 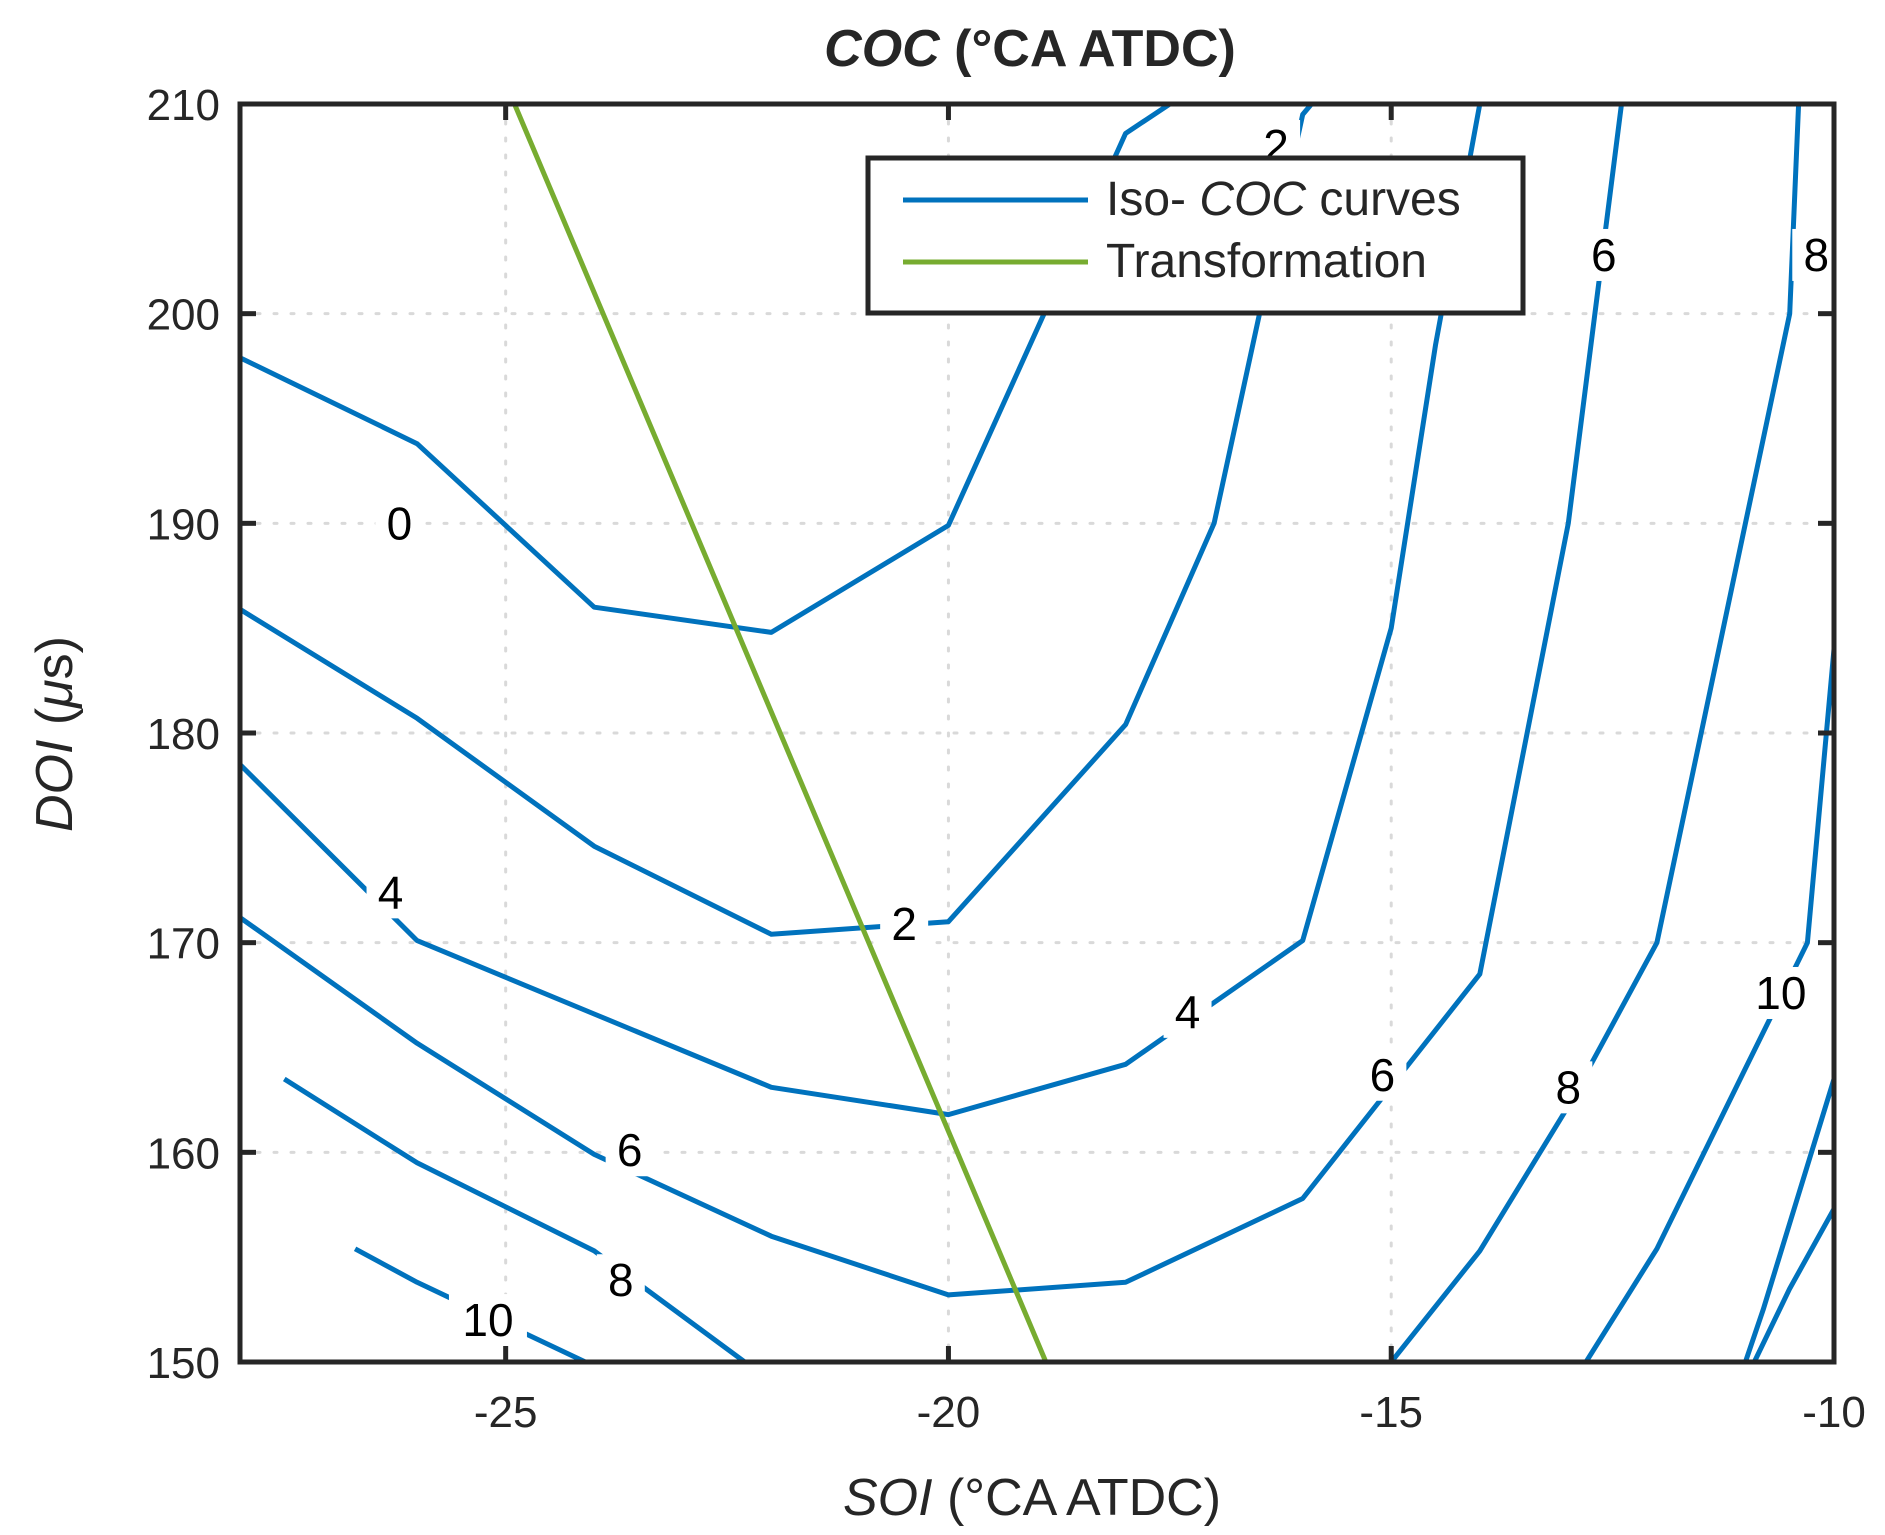 I want to click on y-tick-label: 160, so click(x=183, y=1153).